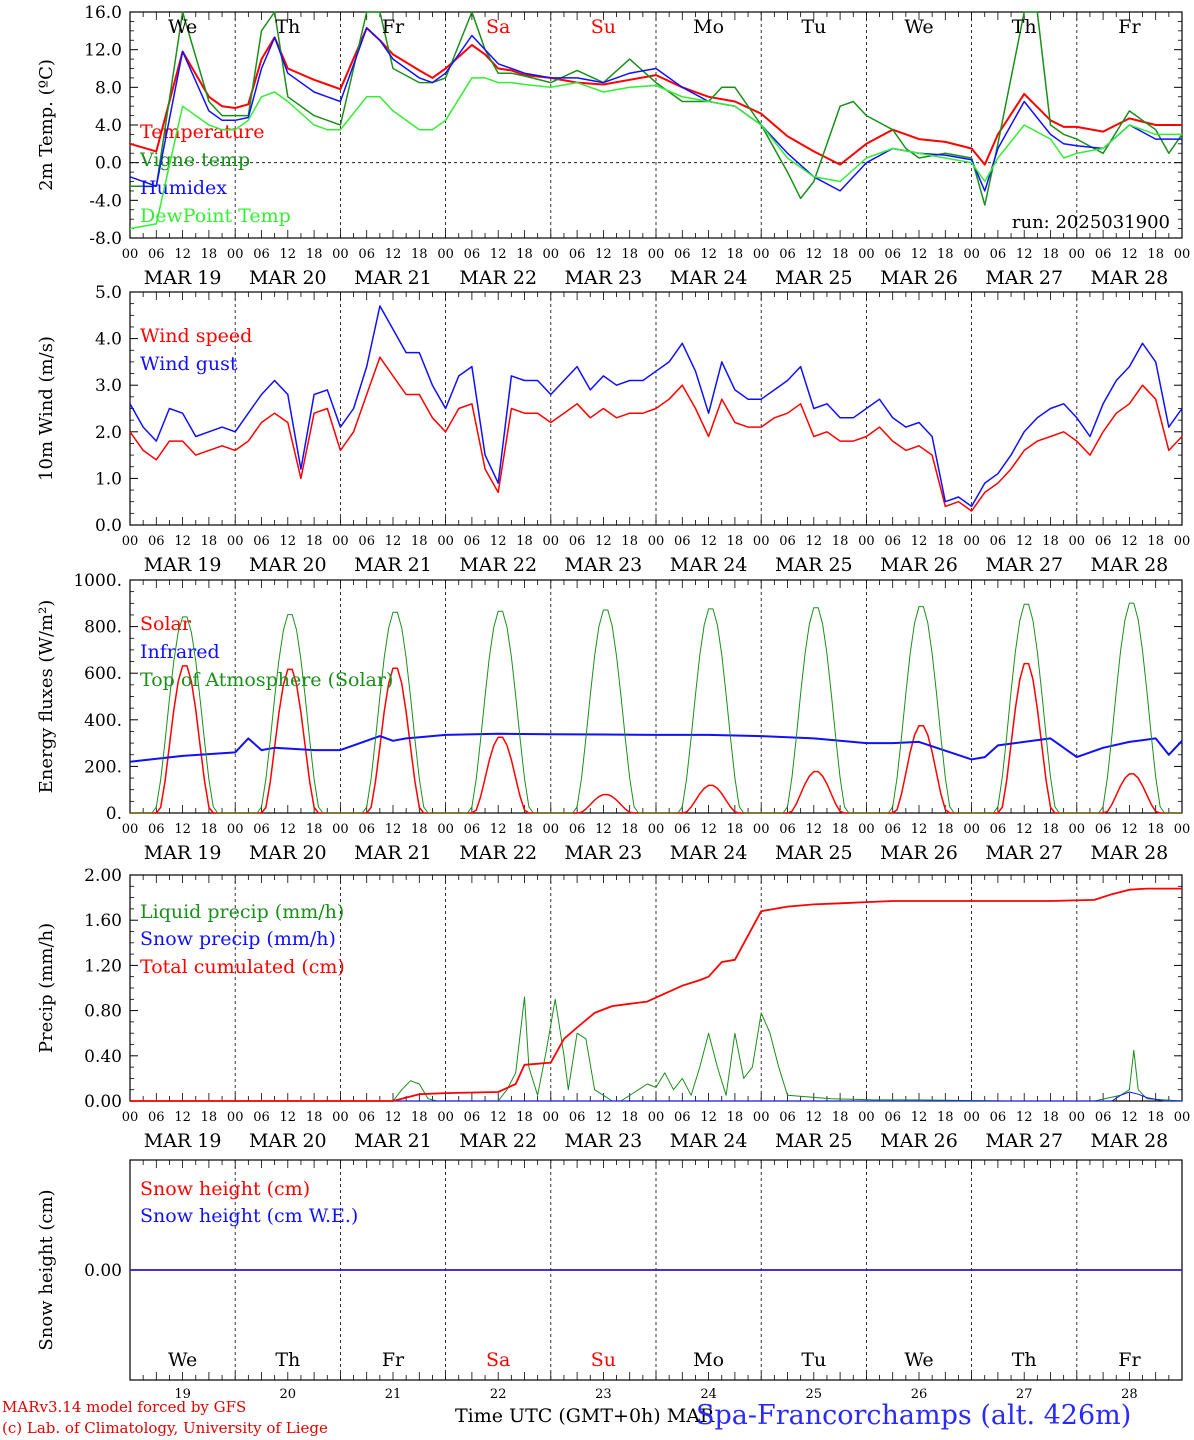  Describe the element at coordinates (189, 364) in the screenshot. I see `legend-entry: Wind gust` at that location.